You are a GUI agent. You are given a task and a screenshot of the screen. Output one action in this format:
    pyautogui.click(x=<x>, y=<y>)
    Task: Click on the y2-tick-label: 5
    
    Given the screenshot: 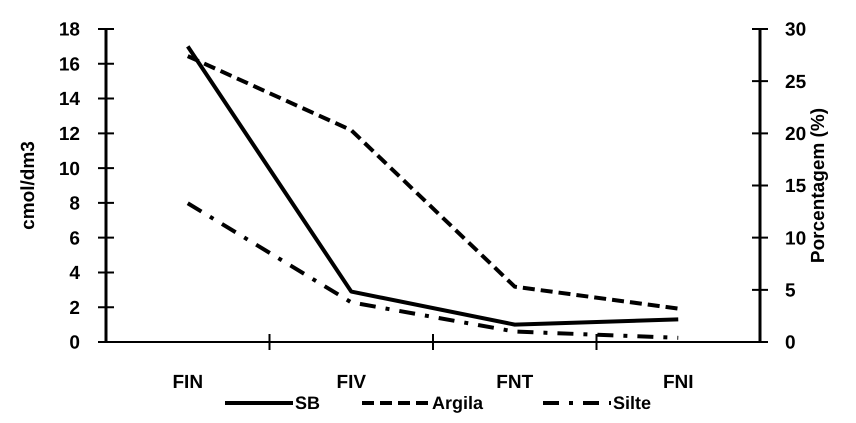 What is the action you would take?
    pyautogui.click(x=790, y=291)
    